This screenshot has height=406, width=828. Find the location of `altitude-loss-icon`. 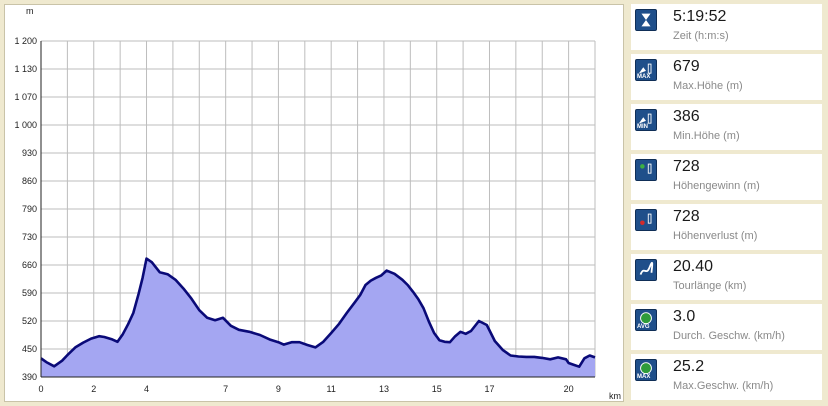

altitude-loss-icon is located at coordinates (646, 220).